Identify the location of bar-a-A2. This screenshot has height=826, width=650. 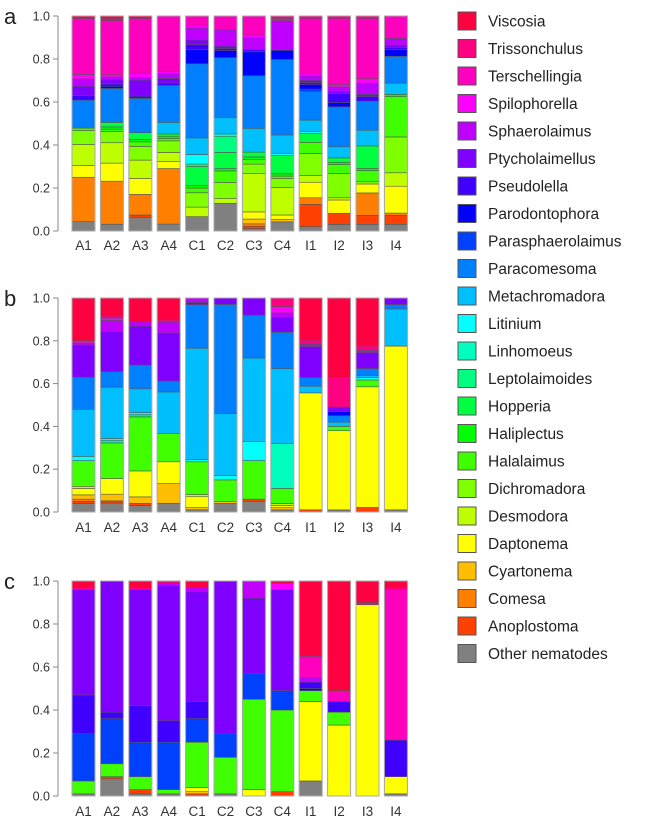
(111, 123).